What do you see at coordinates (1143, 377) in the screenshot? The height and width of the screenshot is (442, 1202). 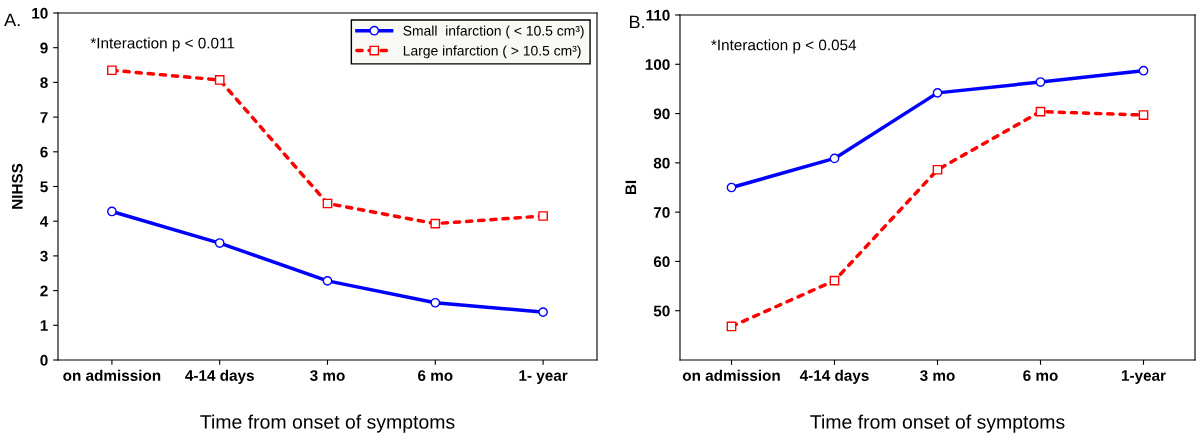 I see `x-tick-label: 1-year` at bounding box center [1143, 377].